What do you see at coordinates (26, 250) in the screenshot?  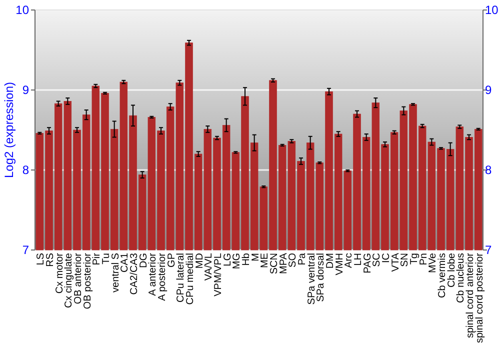 I see `y-tick-label: 7` at bounding box center [26, 250].